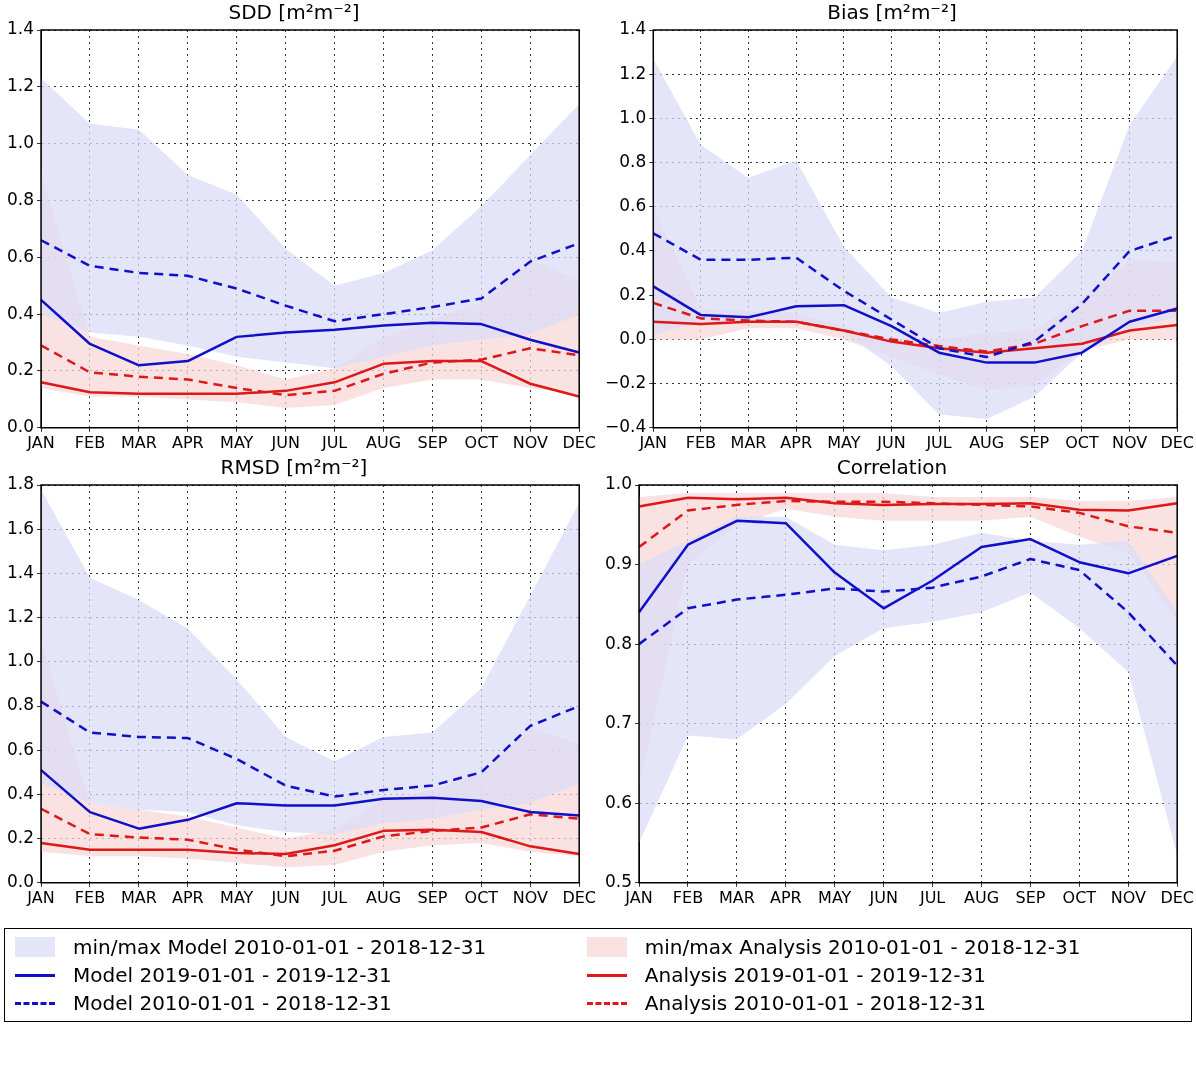 The width and height of the screenshot is (1196, 1066). I want to click on y-tick-label: 1.8, so click(20, 483).